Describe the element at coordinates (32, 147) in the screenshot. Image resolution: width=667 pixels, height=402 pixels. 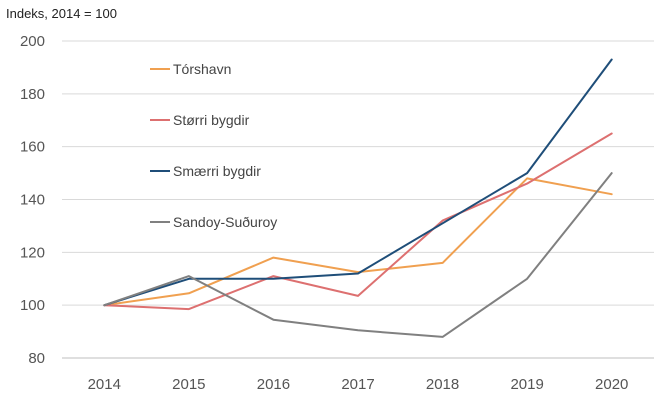
I see `y-tick-label: 160` at that location.